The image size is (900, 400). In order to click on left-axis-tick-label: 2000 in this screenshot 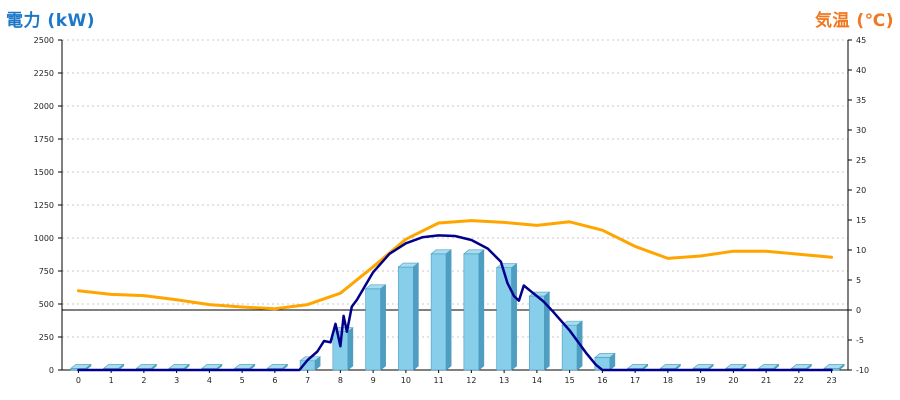, I will do `click(44, 106)`.